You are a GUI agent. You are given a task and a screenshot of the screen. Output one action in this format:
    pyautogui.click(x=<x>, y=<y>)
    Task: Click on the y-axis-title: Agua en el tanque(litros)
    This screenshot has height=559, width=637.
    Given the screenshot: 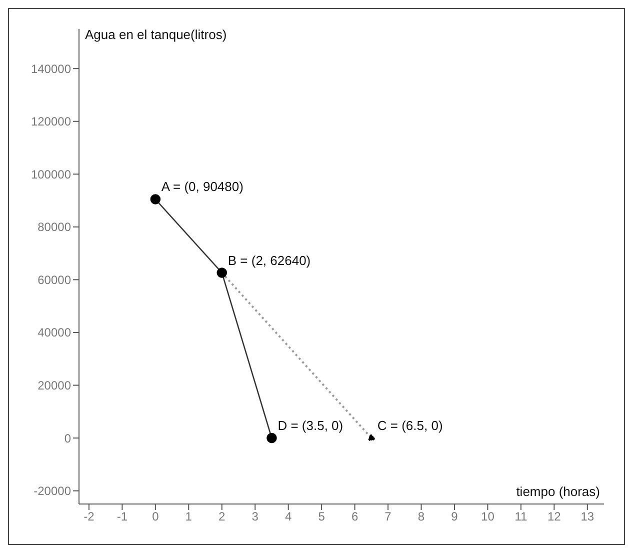 What is the action you would take?
    pyautogui.click(x=156, y=34)
    